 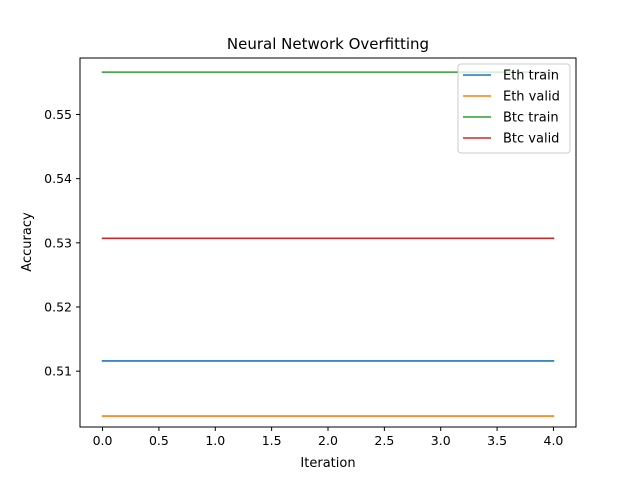 I want to click on legend-label-0: Eth train, so click(x=531, y=76).